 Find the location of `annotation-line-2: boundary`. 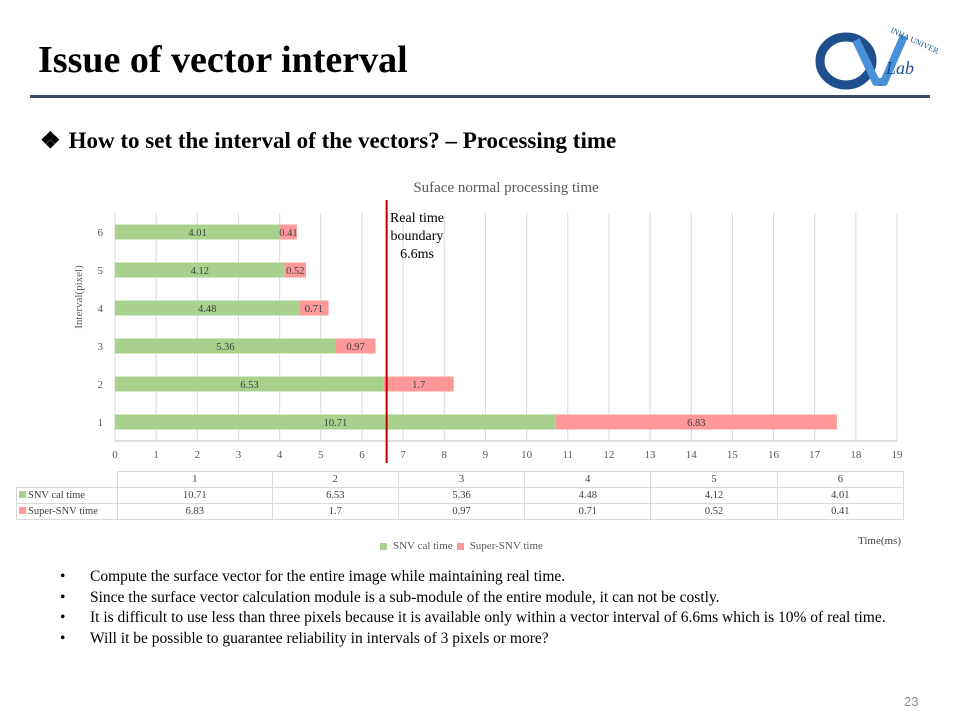

annotation-line-2: boundary is located at coordinates (417, 236).